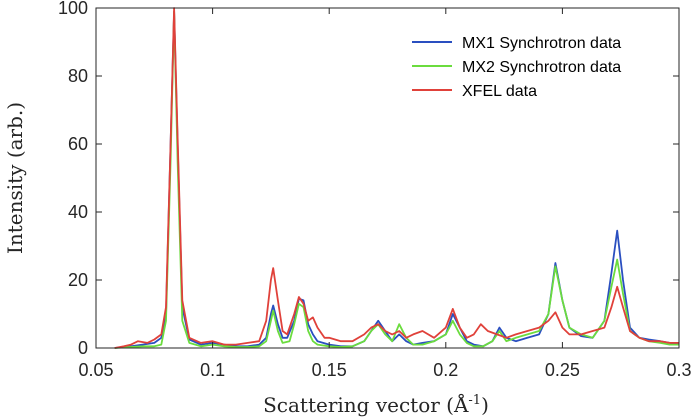  What do you see at coordinates (78, 76) in the screenshot?
I see `y-tick-label: 80` at bounding box center [78, 76].